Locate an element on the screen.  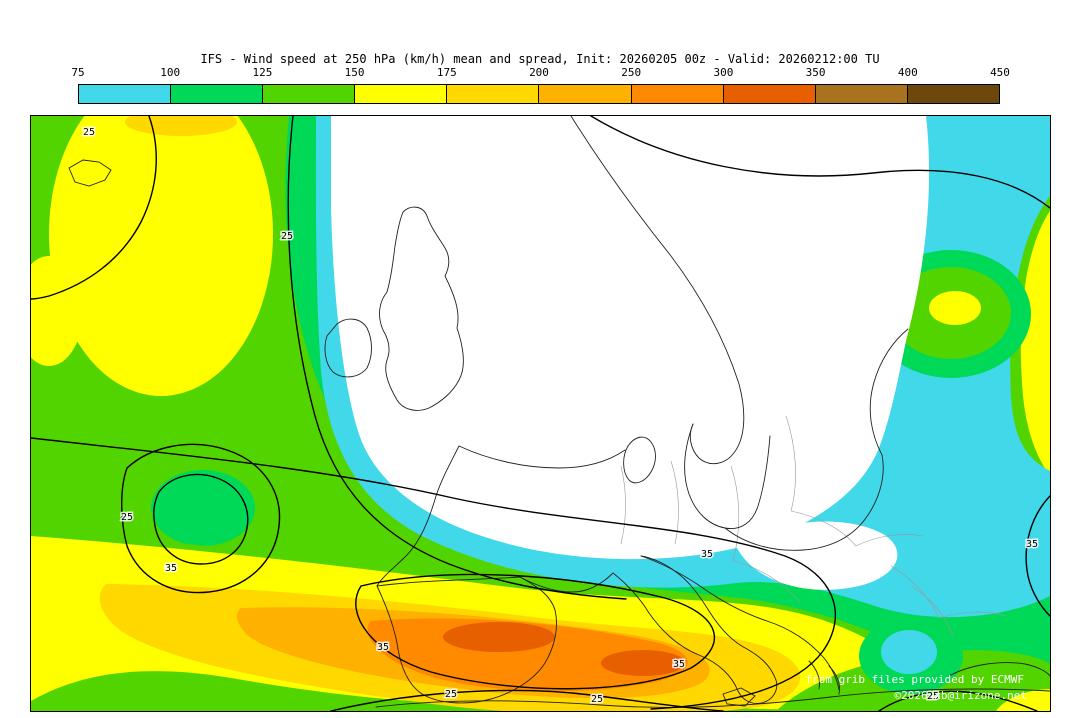
region-yellow-topleft is located at coordinates (161, 256).